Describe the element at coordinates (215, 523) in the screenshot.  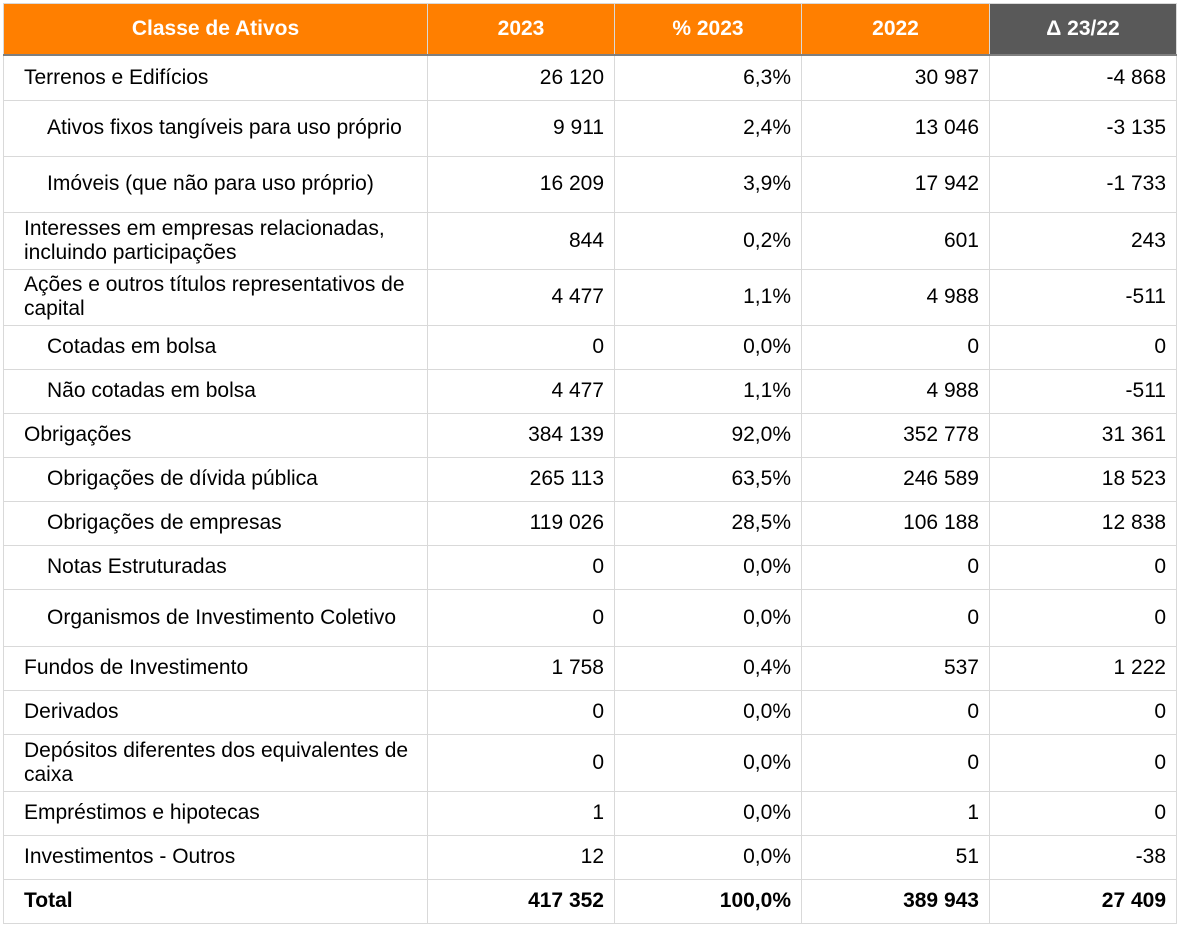
I see `row-label: Obrigações de empresas` at that location.